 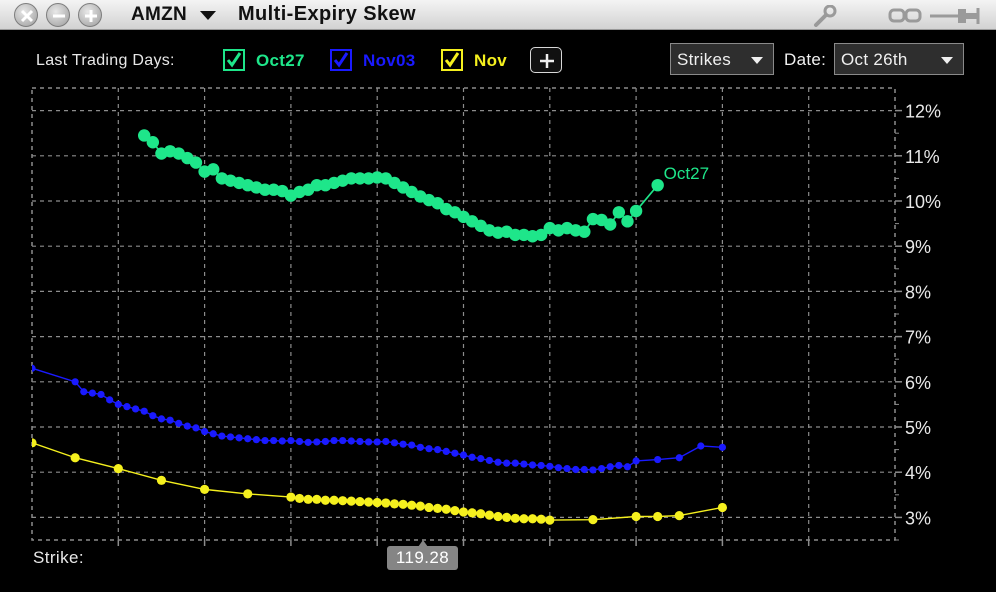 I want to click on date-label: Date:, so click(x=805, y=59).